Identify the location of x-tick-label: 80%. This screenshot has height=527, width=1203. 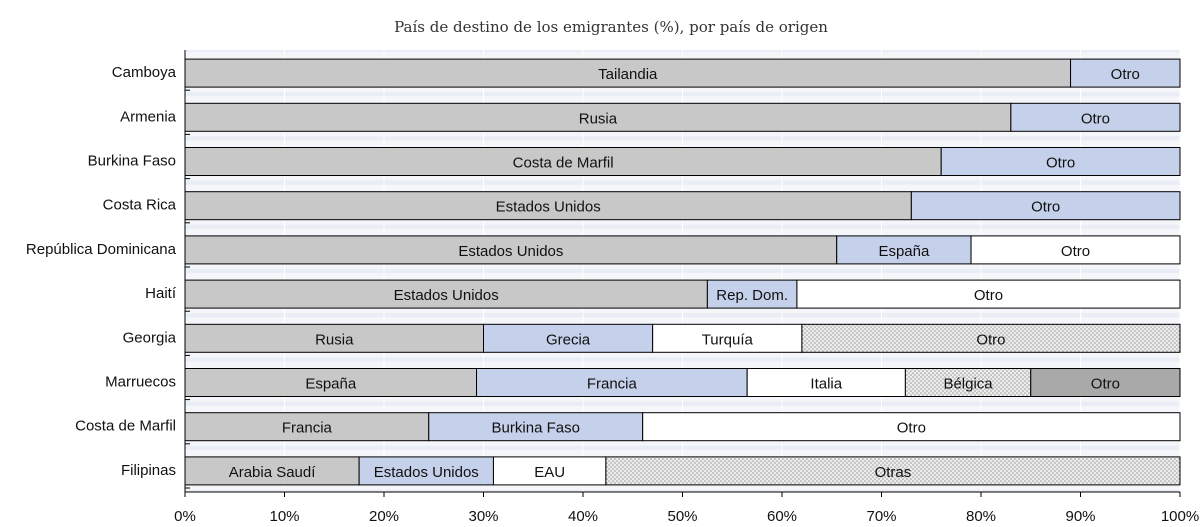
(981, 516).